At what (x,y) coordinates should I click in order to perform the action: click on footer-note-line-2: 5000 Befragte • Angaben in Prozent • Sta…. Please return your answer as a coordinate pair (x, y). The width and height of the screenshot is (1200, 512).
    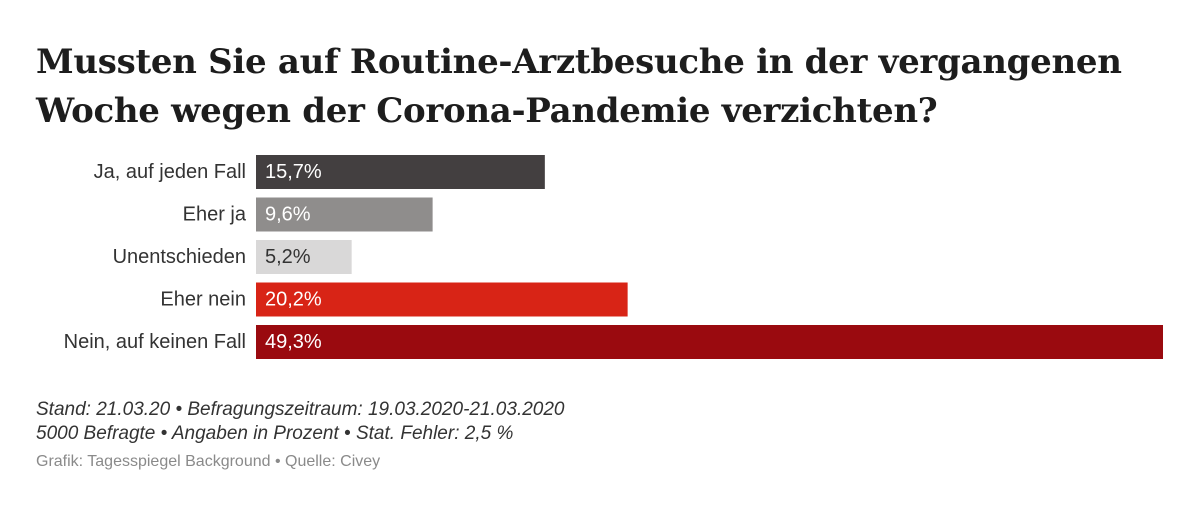
    Looking at the image, I should click on (275, 433).